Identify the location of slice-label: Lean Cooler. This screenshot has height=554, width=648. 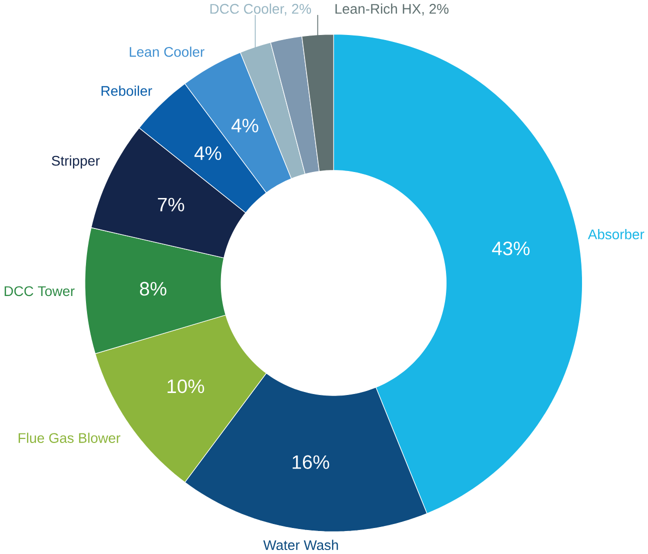
(167, 52).